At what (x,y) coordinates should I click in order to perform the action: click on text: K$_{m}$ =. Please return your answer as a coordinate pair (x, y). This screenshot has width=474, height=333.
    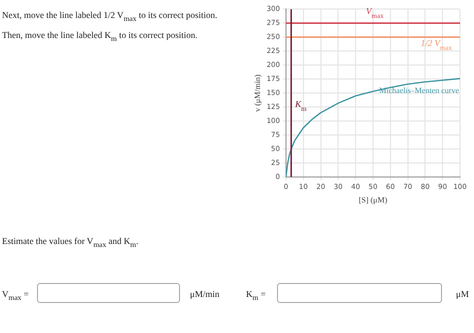
    Looking at the image, I should click on (256, 295).